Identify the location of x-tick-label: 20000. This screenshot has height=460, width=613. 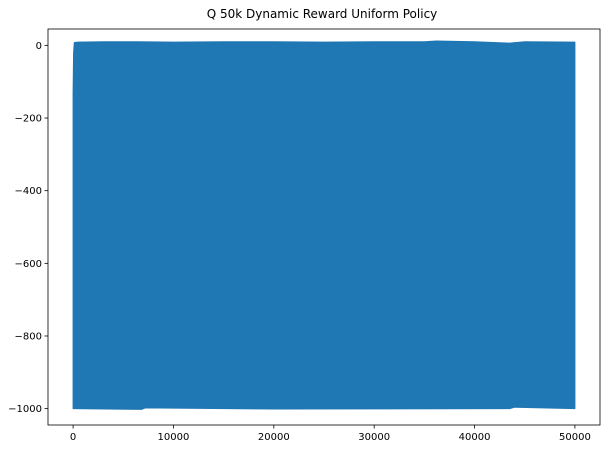
(274, 437).